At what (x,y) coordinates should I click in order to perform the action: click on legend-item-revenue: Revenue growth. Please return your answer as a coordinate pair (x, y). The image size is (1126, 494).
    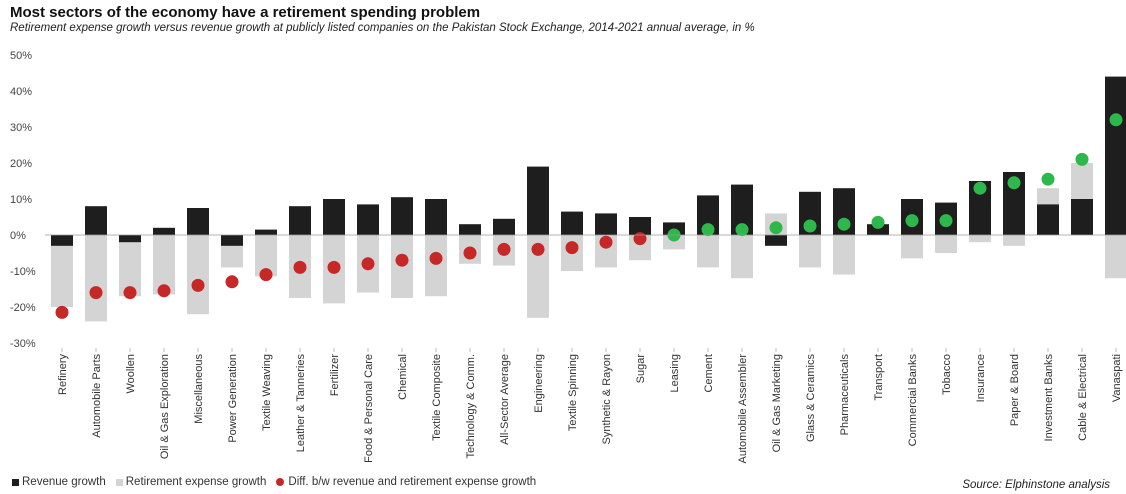
    Looking at the image, I should click on (59, 482).